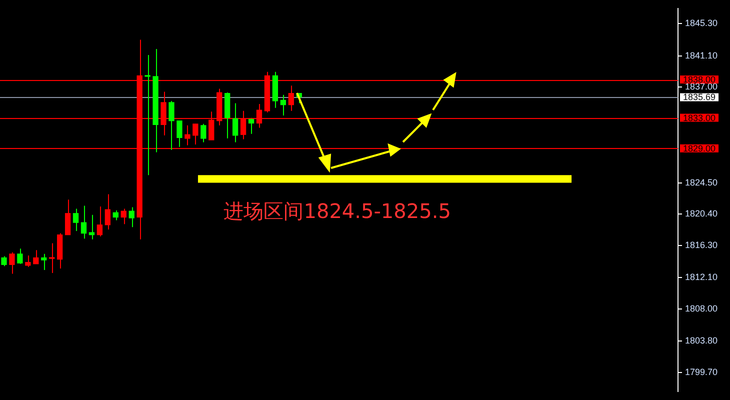 The image size is (730, 400). I want to click on annotation: 进场区间1824.5-1825.5, so click(337, 211).